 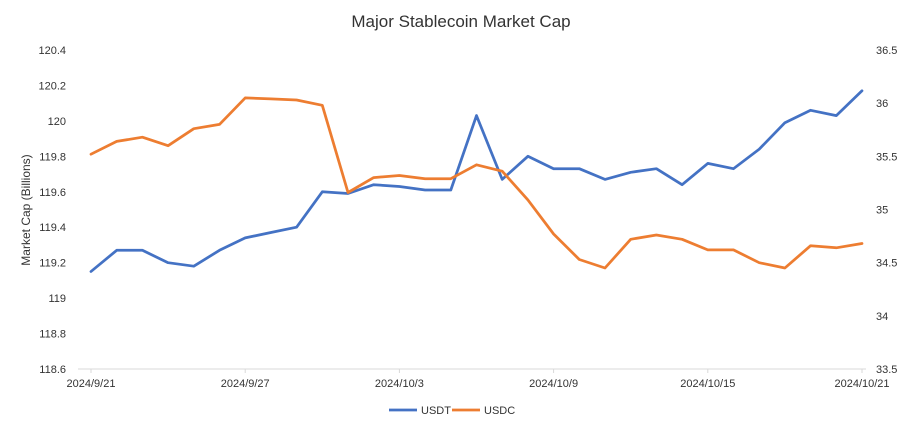 I want to click on right-tick-label: 34, so click(x=882, y=317).